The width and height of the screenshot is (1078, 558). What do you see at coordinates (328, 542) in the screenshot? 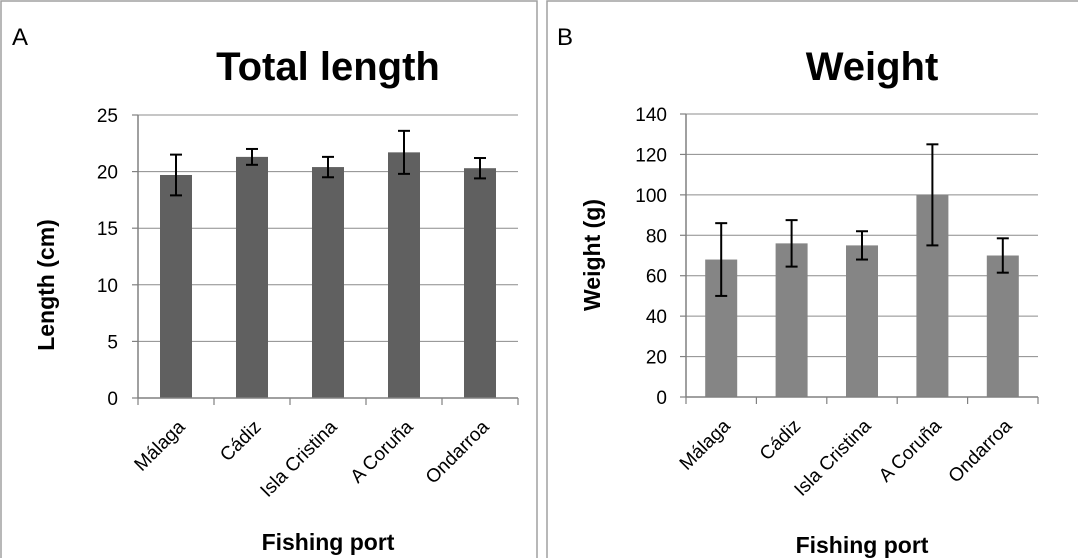
I see `panel-a-x-axis-label: Fishing port` at bounding box center [328, 542].